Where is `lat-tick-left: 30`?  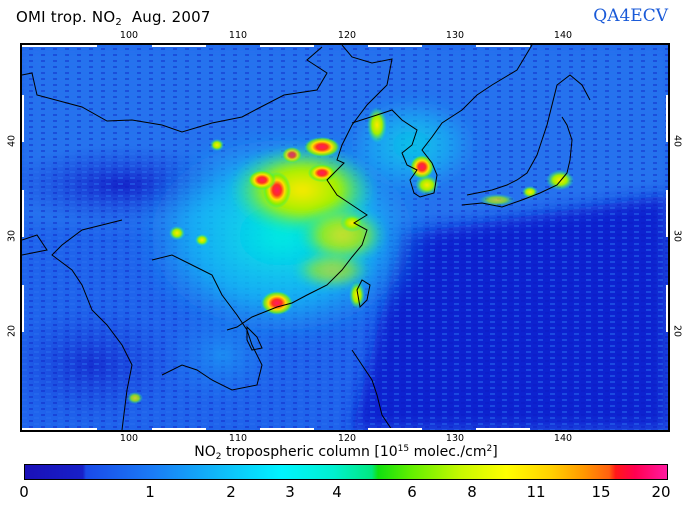
lat-tick-left: 30 is located at coordinates (12, 236).